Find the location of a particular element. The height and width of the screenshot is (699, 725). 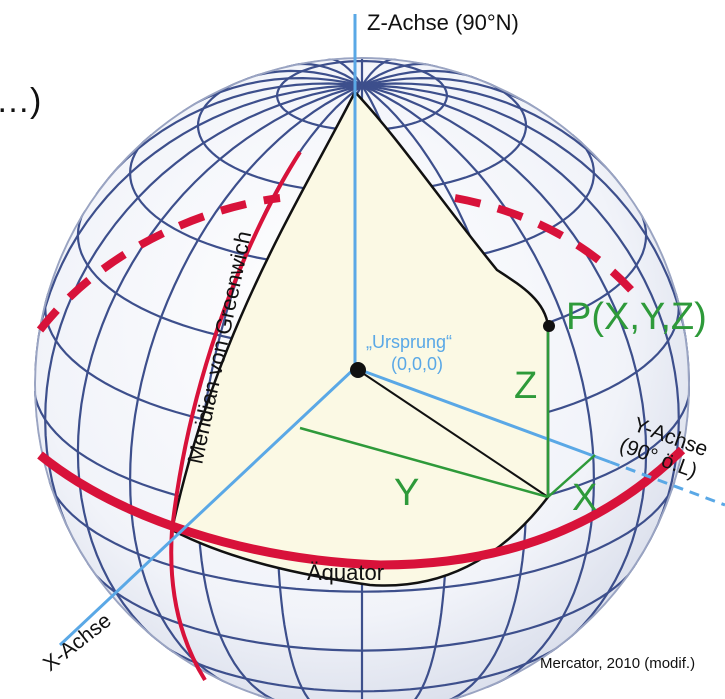

credit-label: Mercator, 2010 (modif.) is located at coordinates (617, 663).